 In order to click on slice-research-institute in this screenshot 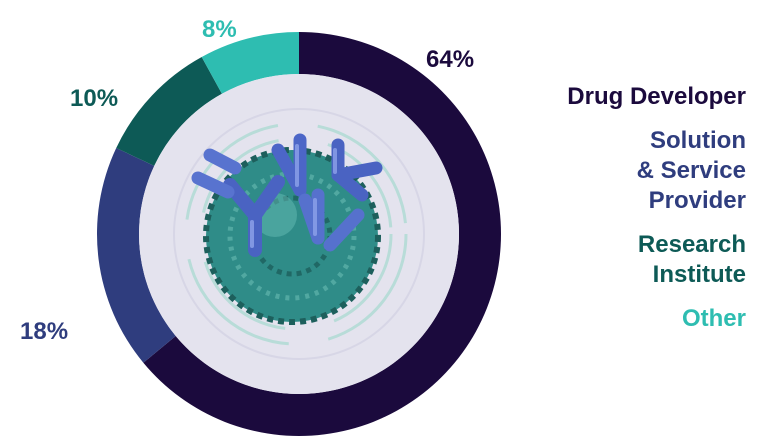, I will do `click(169, 111)`.